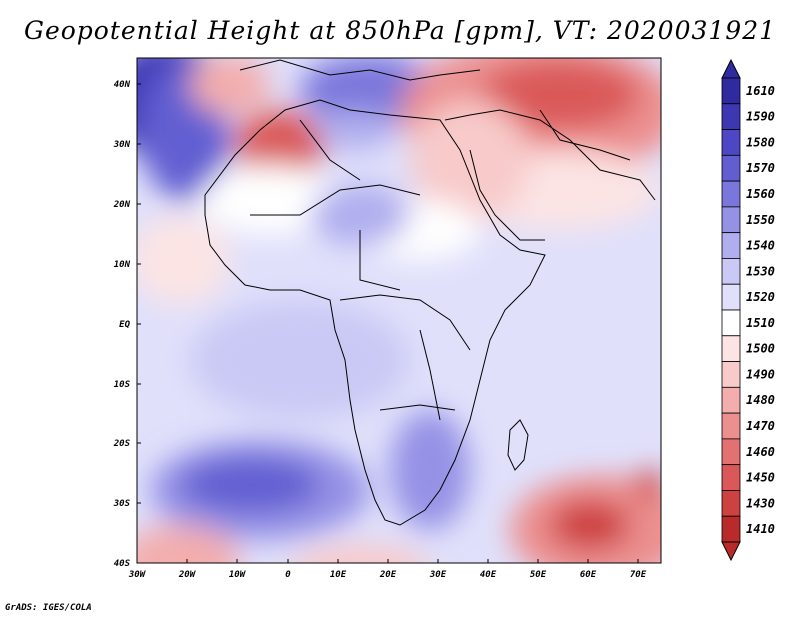 The height and width of the screenshot is (618, 800). I want to click on lat-tick: 40N, so click(122, 85).